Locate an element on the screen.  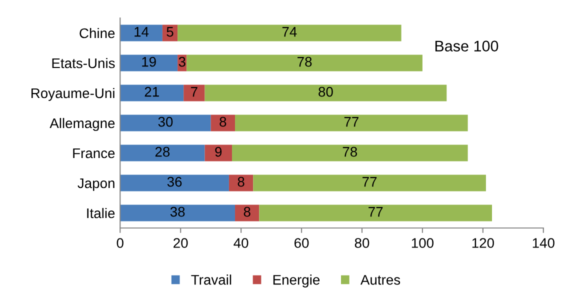
data-label: 7 is located at coordinates (194, 92).